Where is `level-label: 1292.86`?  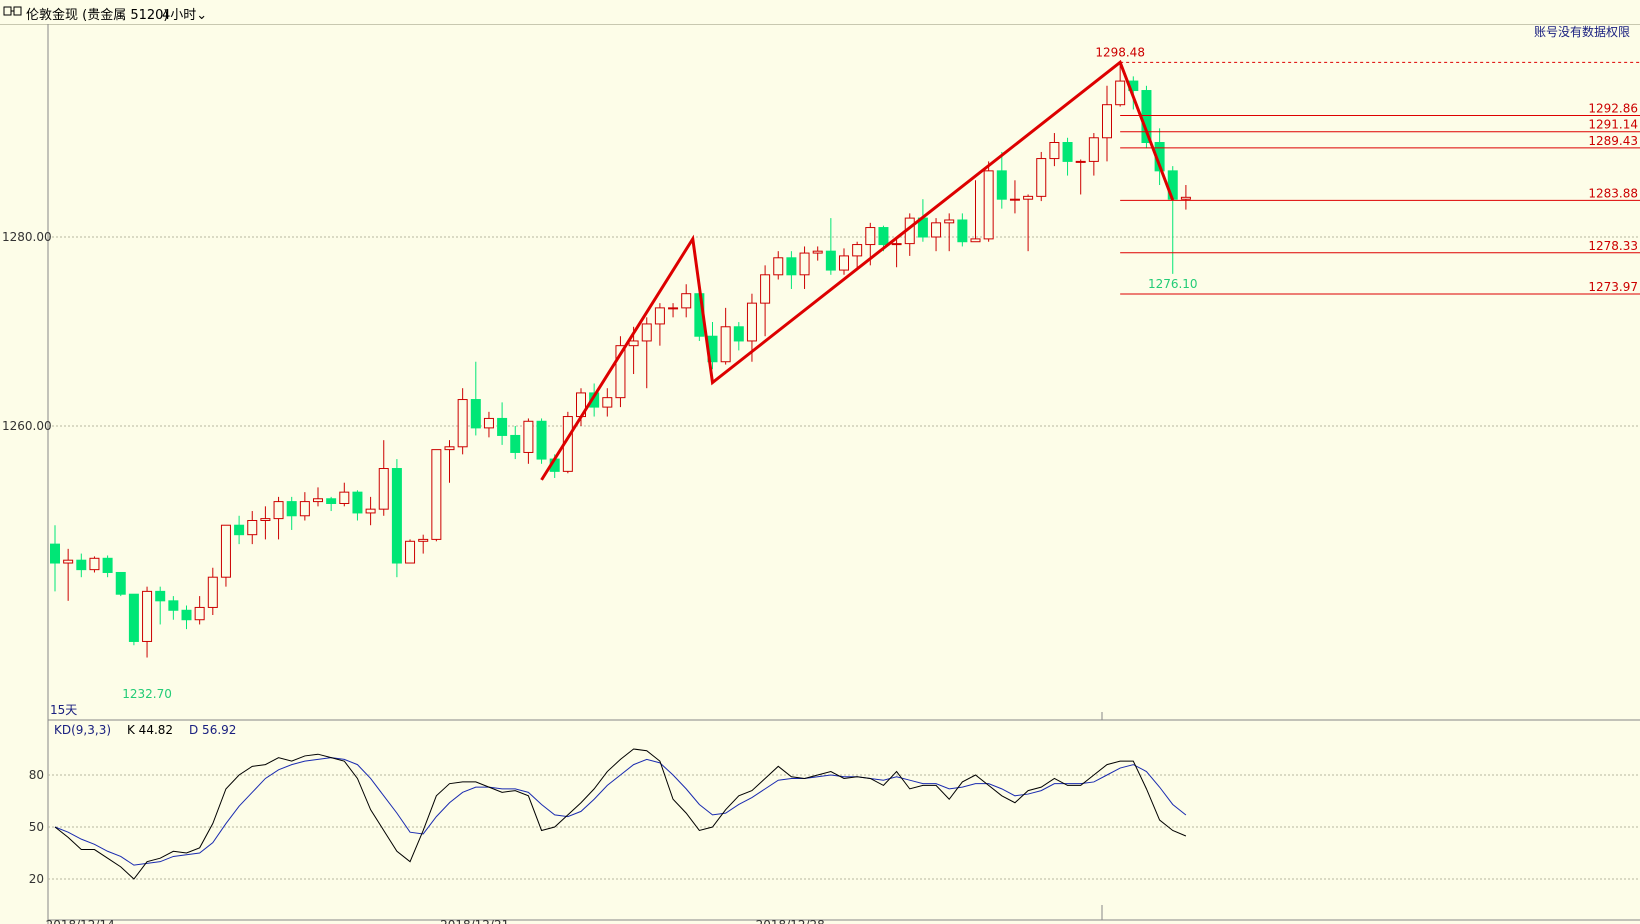
level-label: 1292.86 is located at coordinates (1613, 108).